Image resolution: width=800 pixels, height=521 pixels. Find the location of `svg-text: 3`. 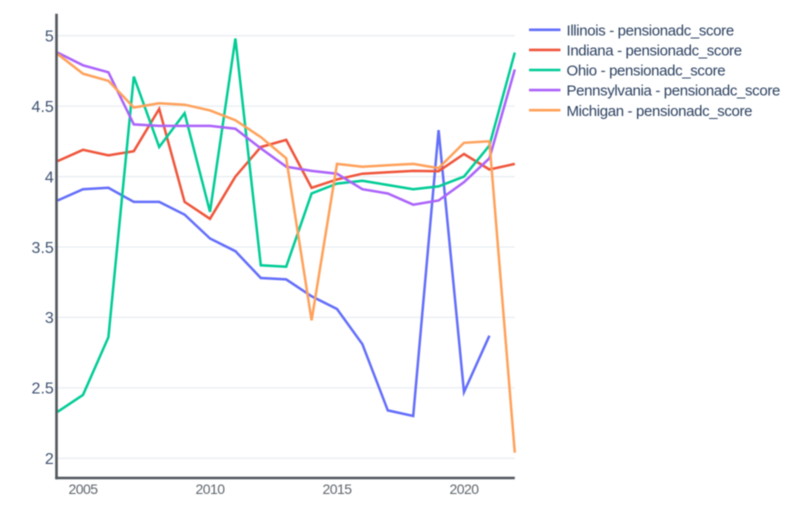

svg-text: 3 is located at coordinates (49, 318).